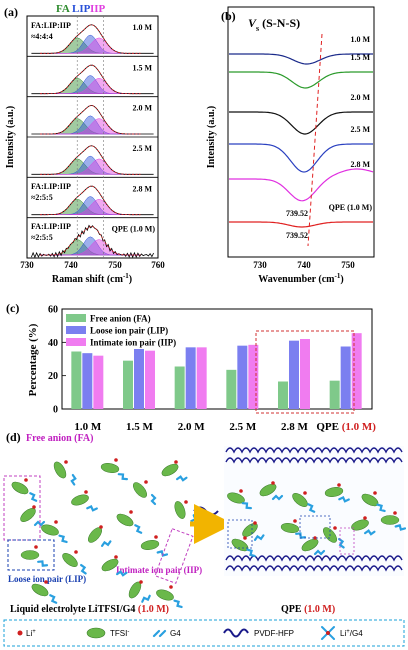 The width and height of the screenshot is (408, 650). I want to click on ftir-curves, so click(301, 140).